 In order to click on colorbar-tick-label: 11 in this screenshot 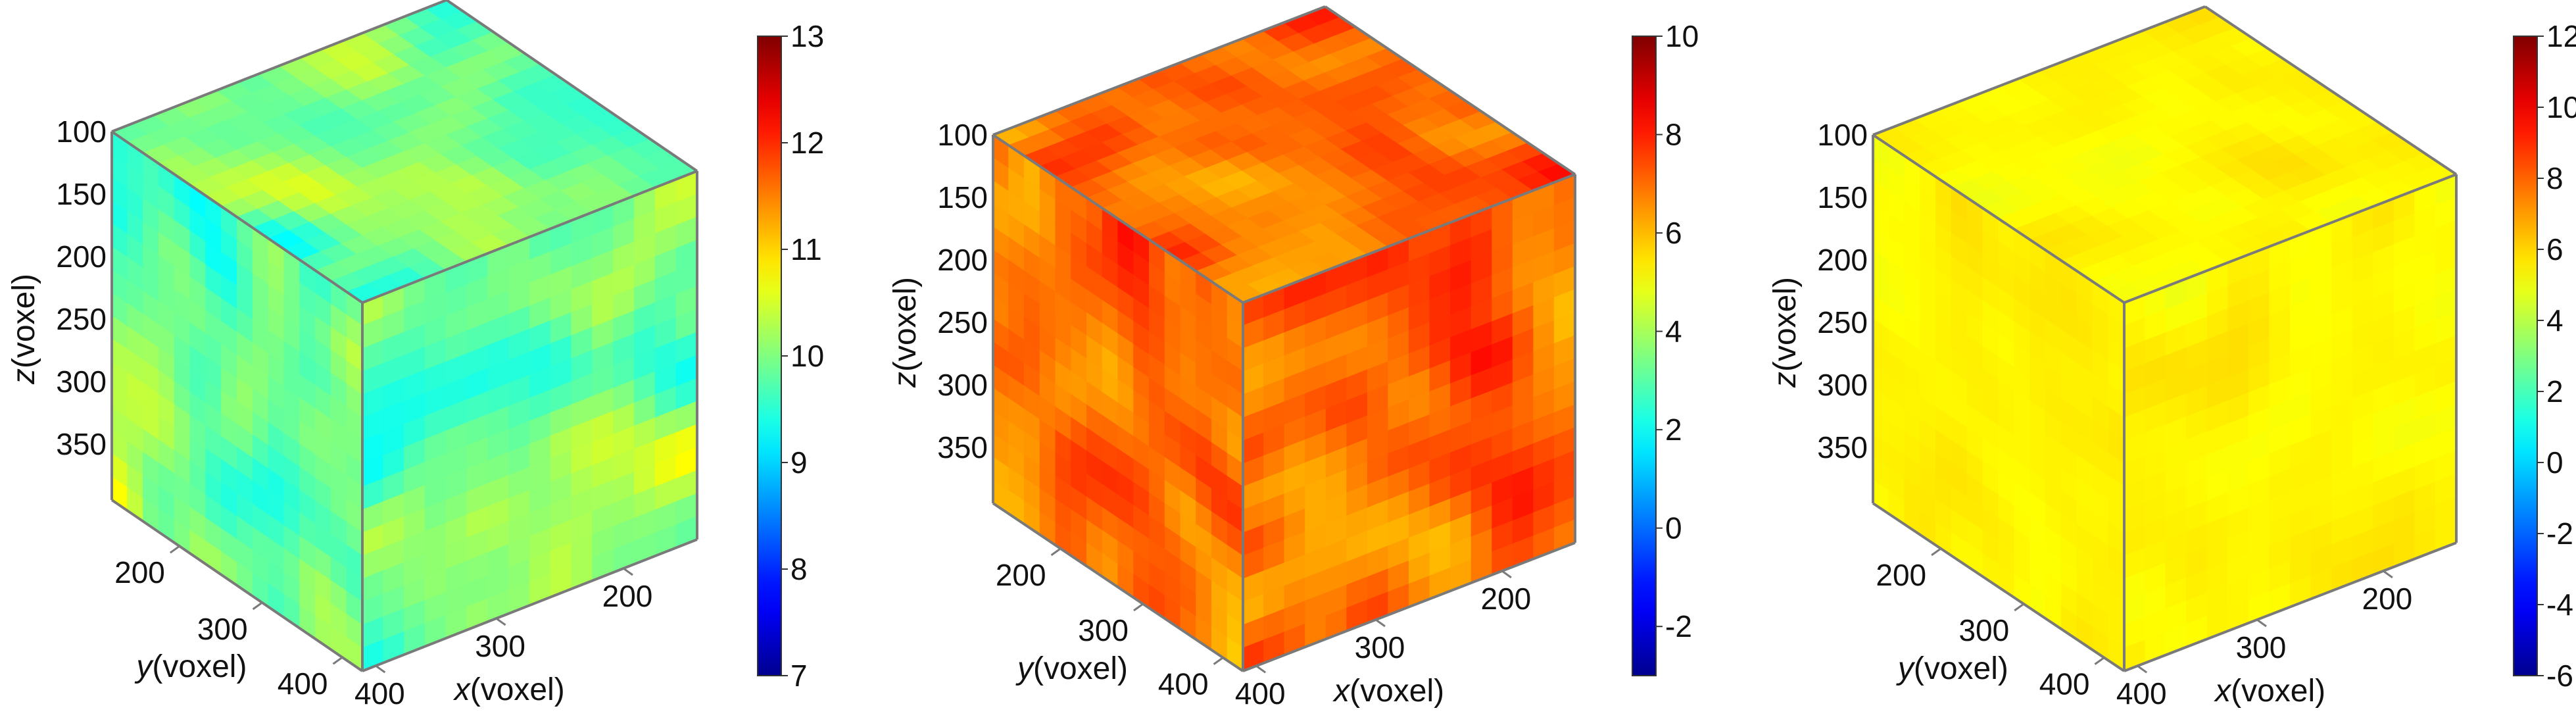, I will do `click(806, 249)`.